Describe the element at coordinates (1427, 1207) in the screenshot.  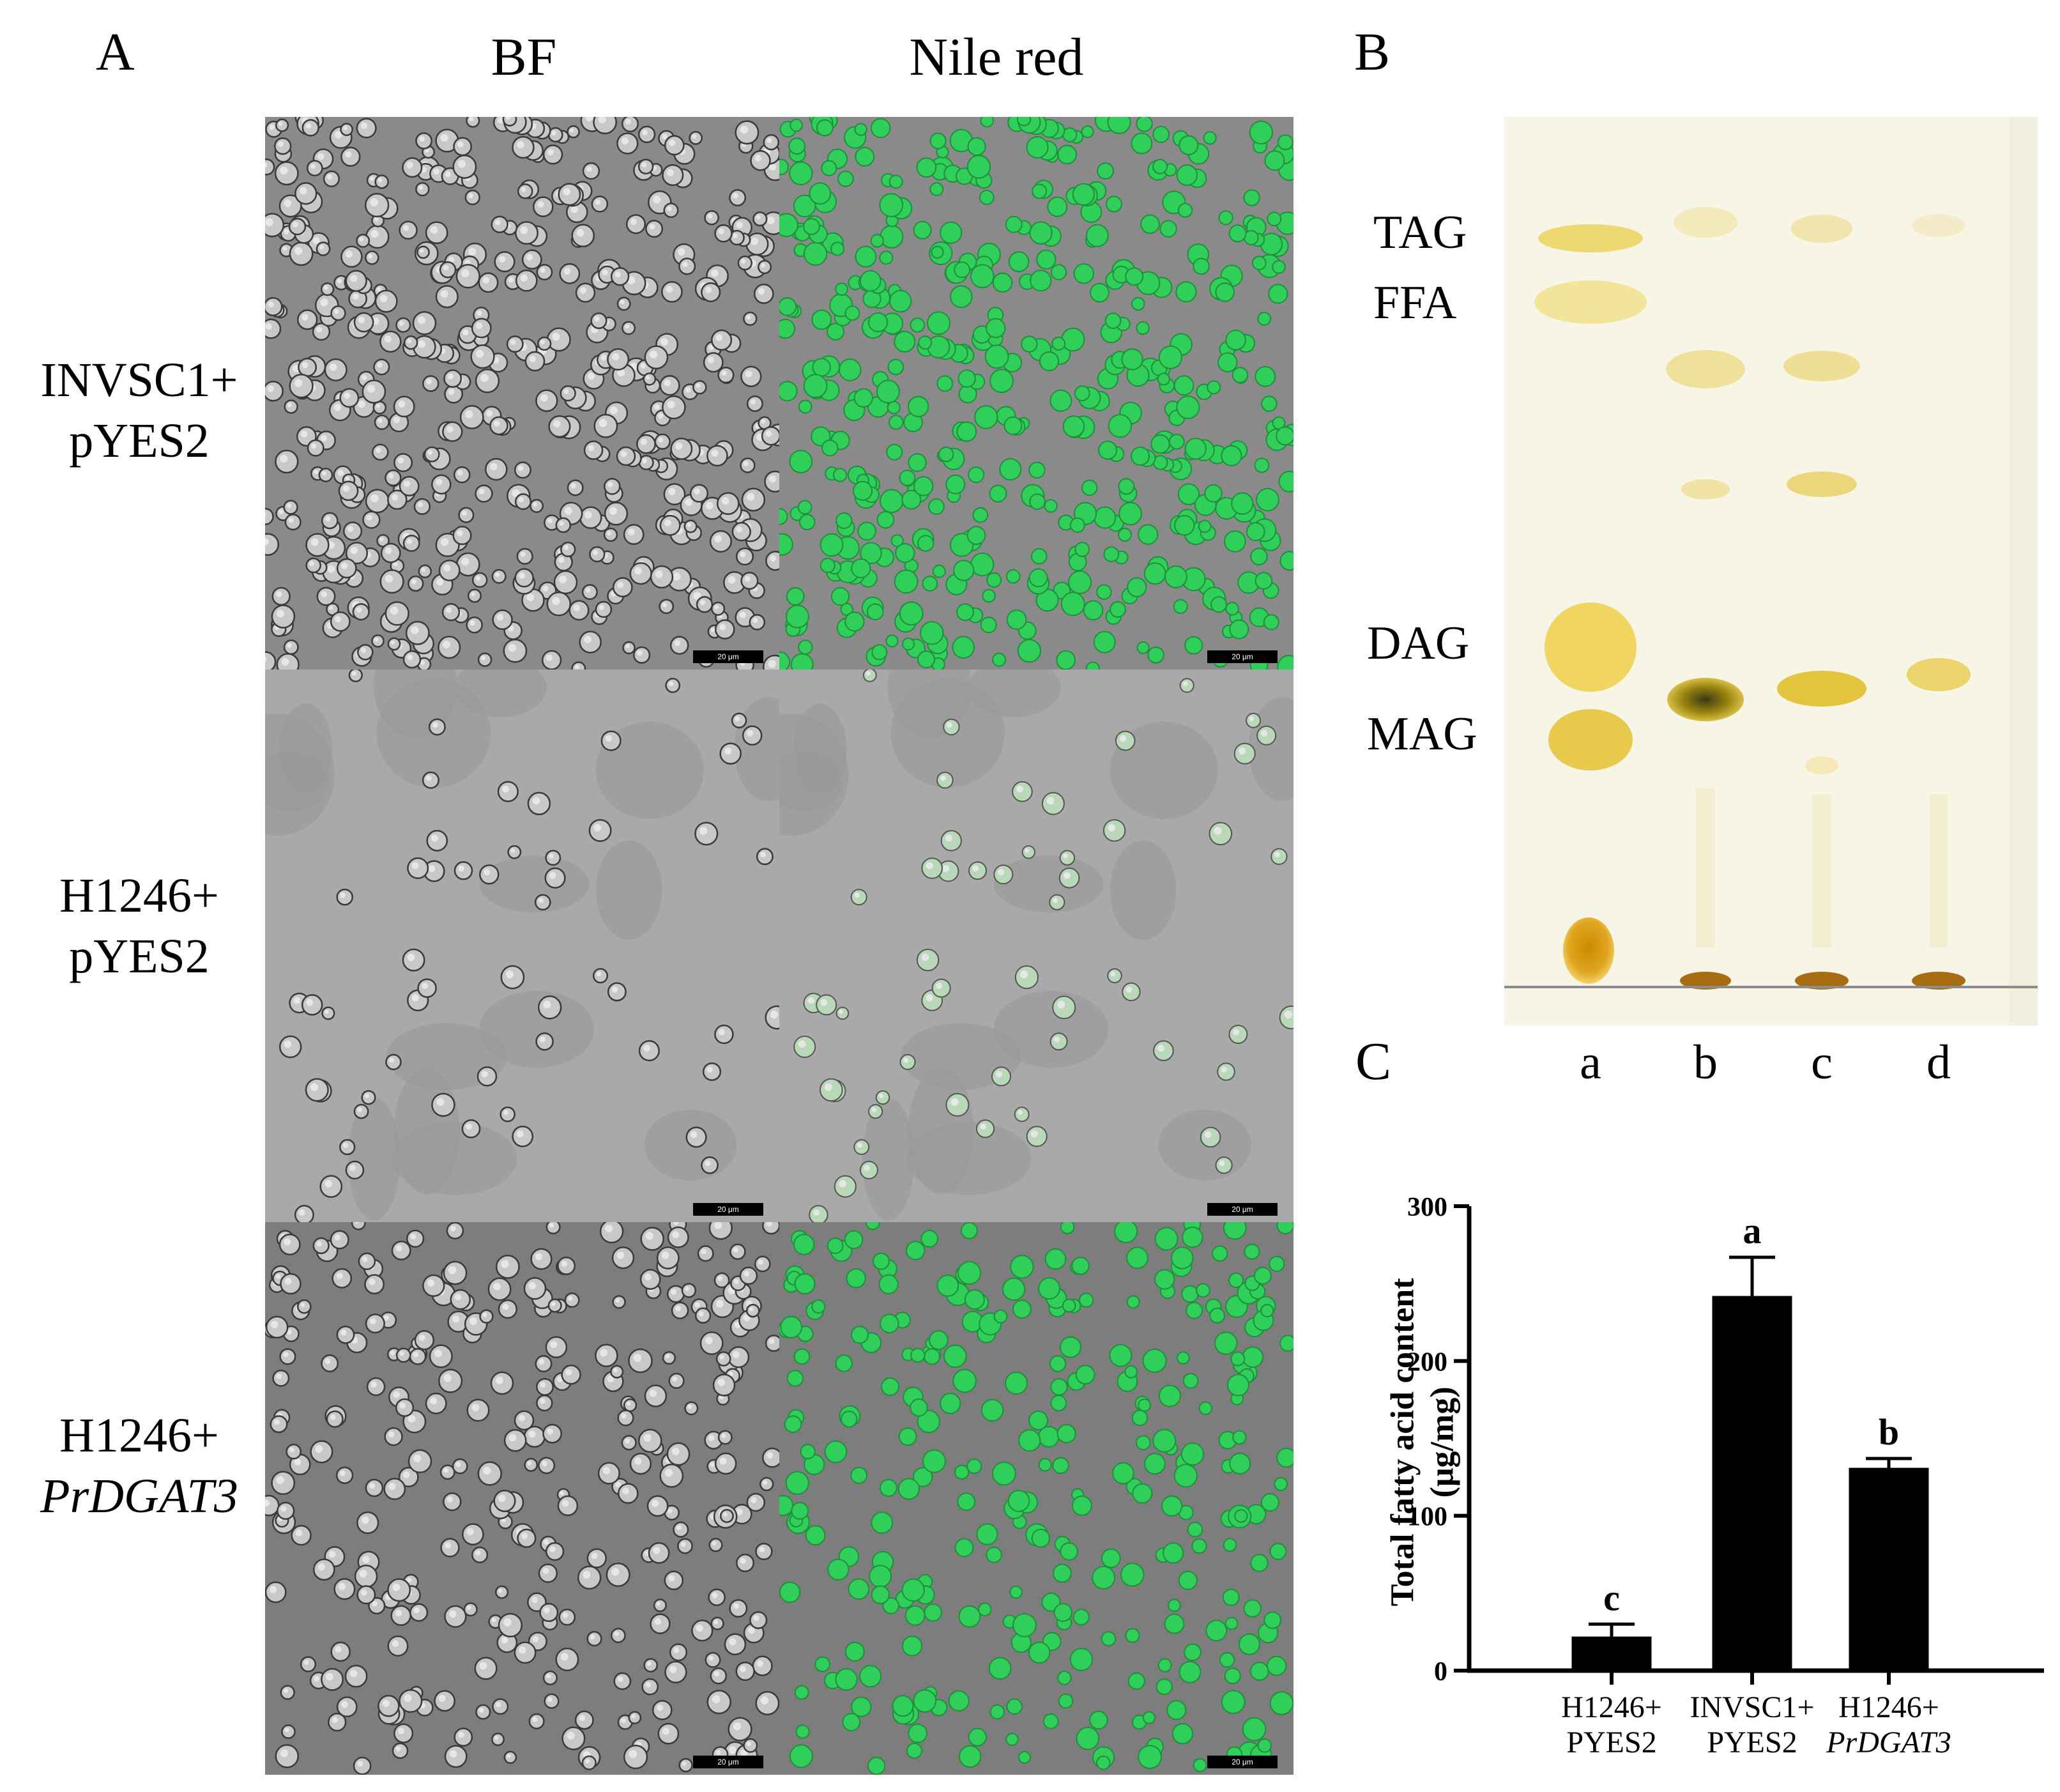
I see `y-tick-label: 300` at that location.